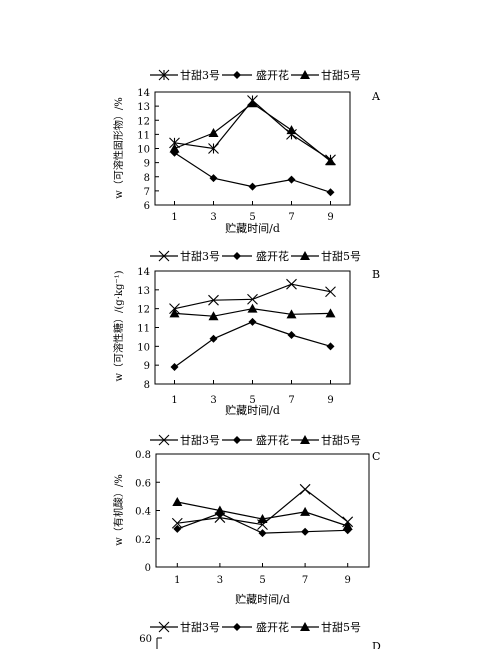 The image size is (502, 649). What do you see at coordinates (376, 644) in the screenshot?
I see `panel-letter: D` at bounding box center [376, 644].